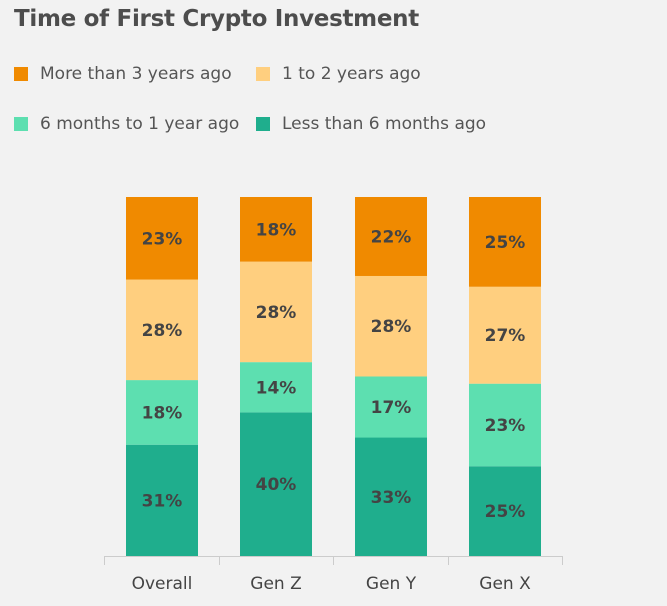 Image resolution: width=667 pixels, height=606 pixels. I want to click on legend-label: 1 to 2 years ago, so click(351, 74).